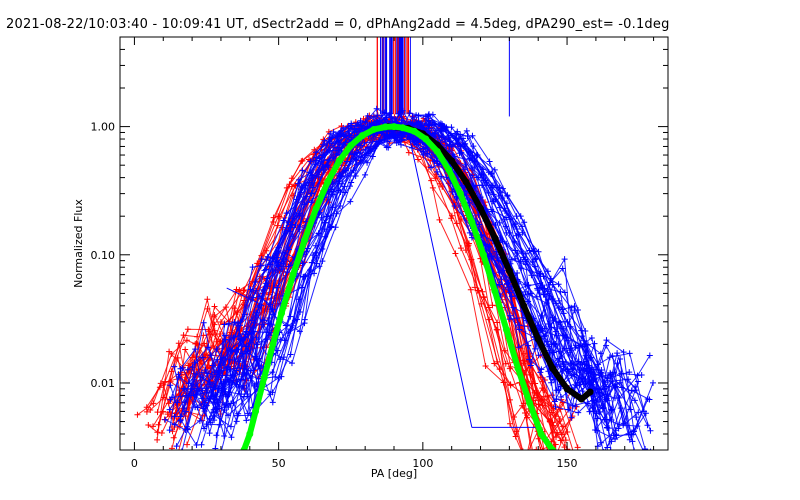 The image size is (800, 500). What do you see at coordinates (567, 463) in the screenshot?
I see `x-tick-label: 150` at bounding box center [567, 463].